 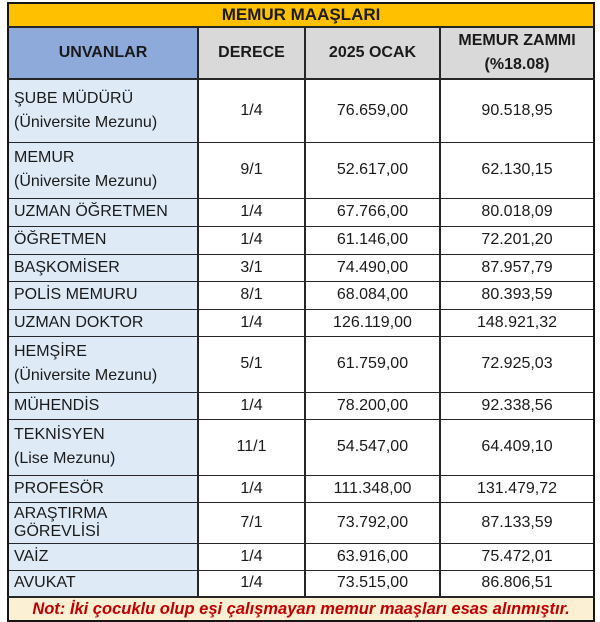 I want to click on table-row: VAİZ 1/4 63.916,00 75.472,01, so click(x=301, y=556).